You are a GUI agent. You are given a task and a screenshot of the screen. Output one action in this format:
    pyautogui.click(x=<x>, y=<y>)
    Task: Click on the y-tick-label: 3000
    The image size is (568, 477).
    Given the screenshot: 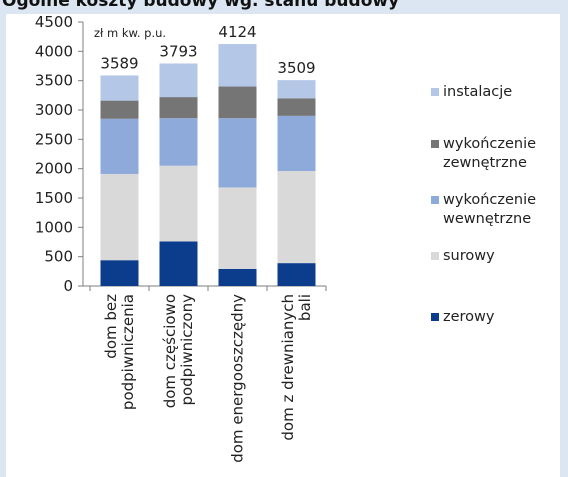 What is the action you would take?
    pyautogui.click(x=54, y=110)
    